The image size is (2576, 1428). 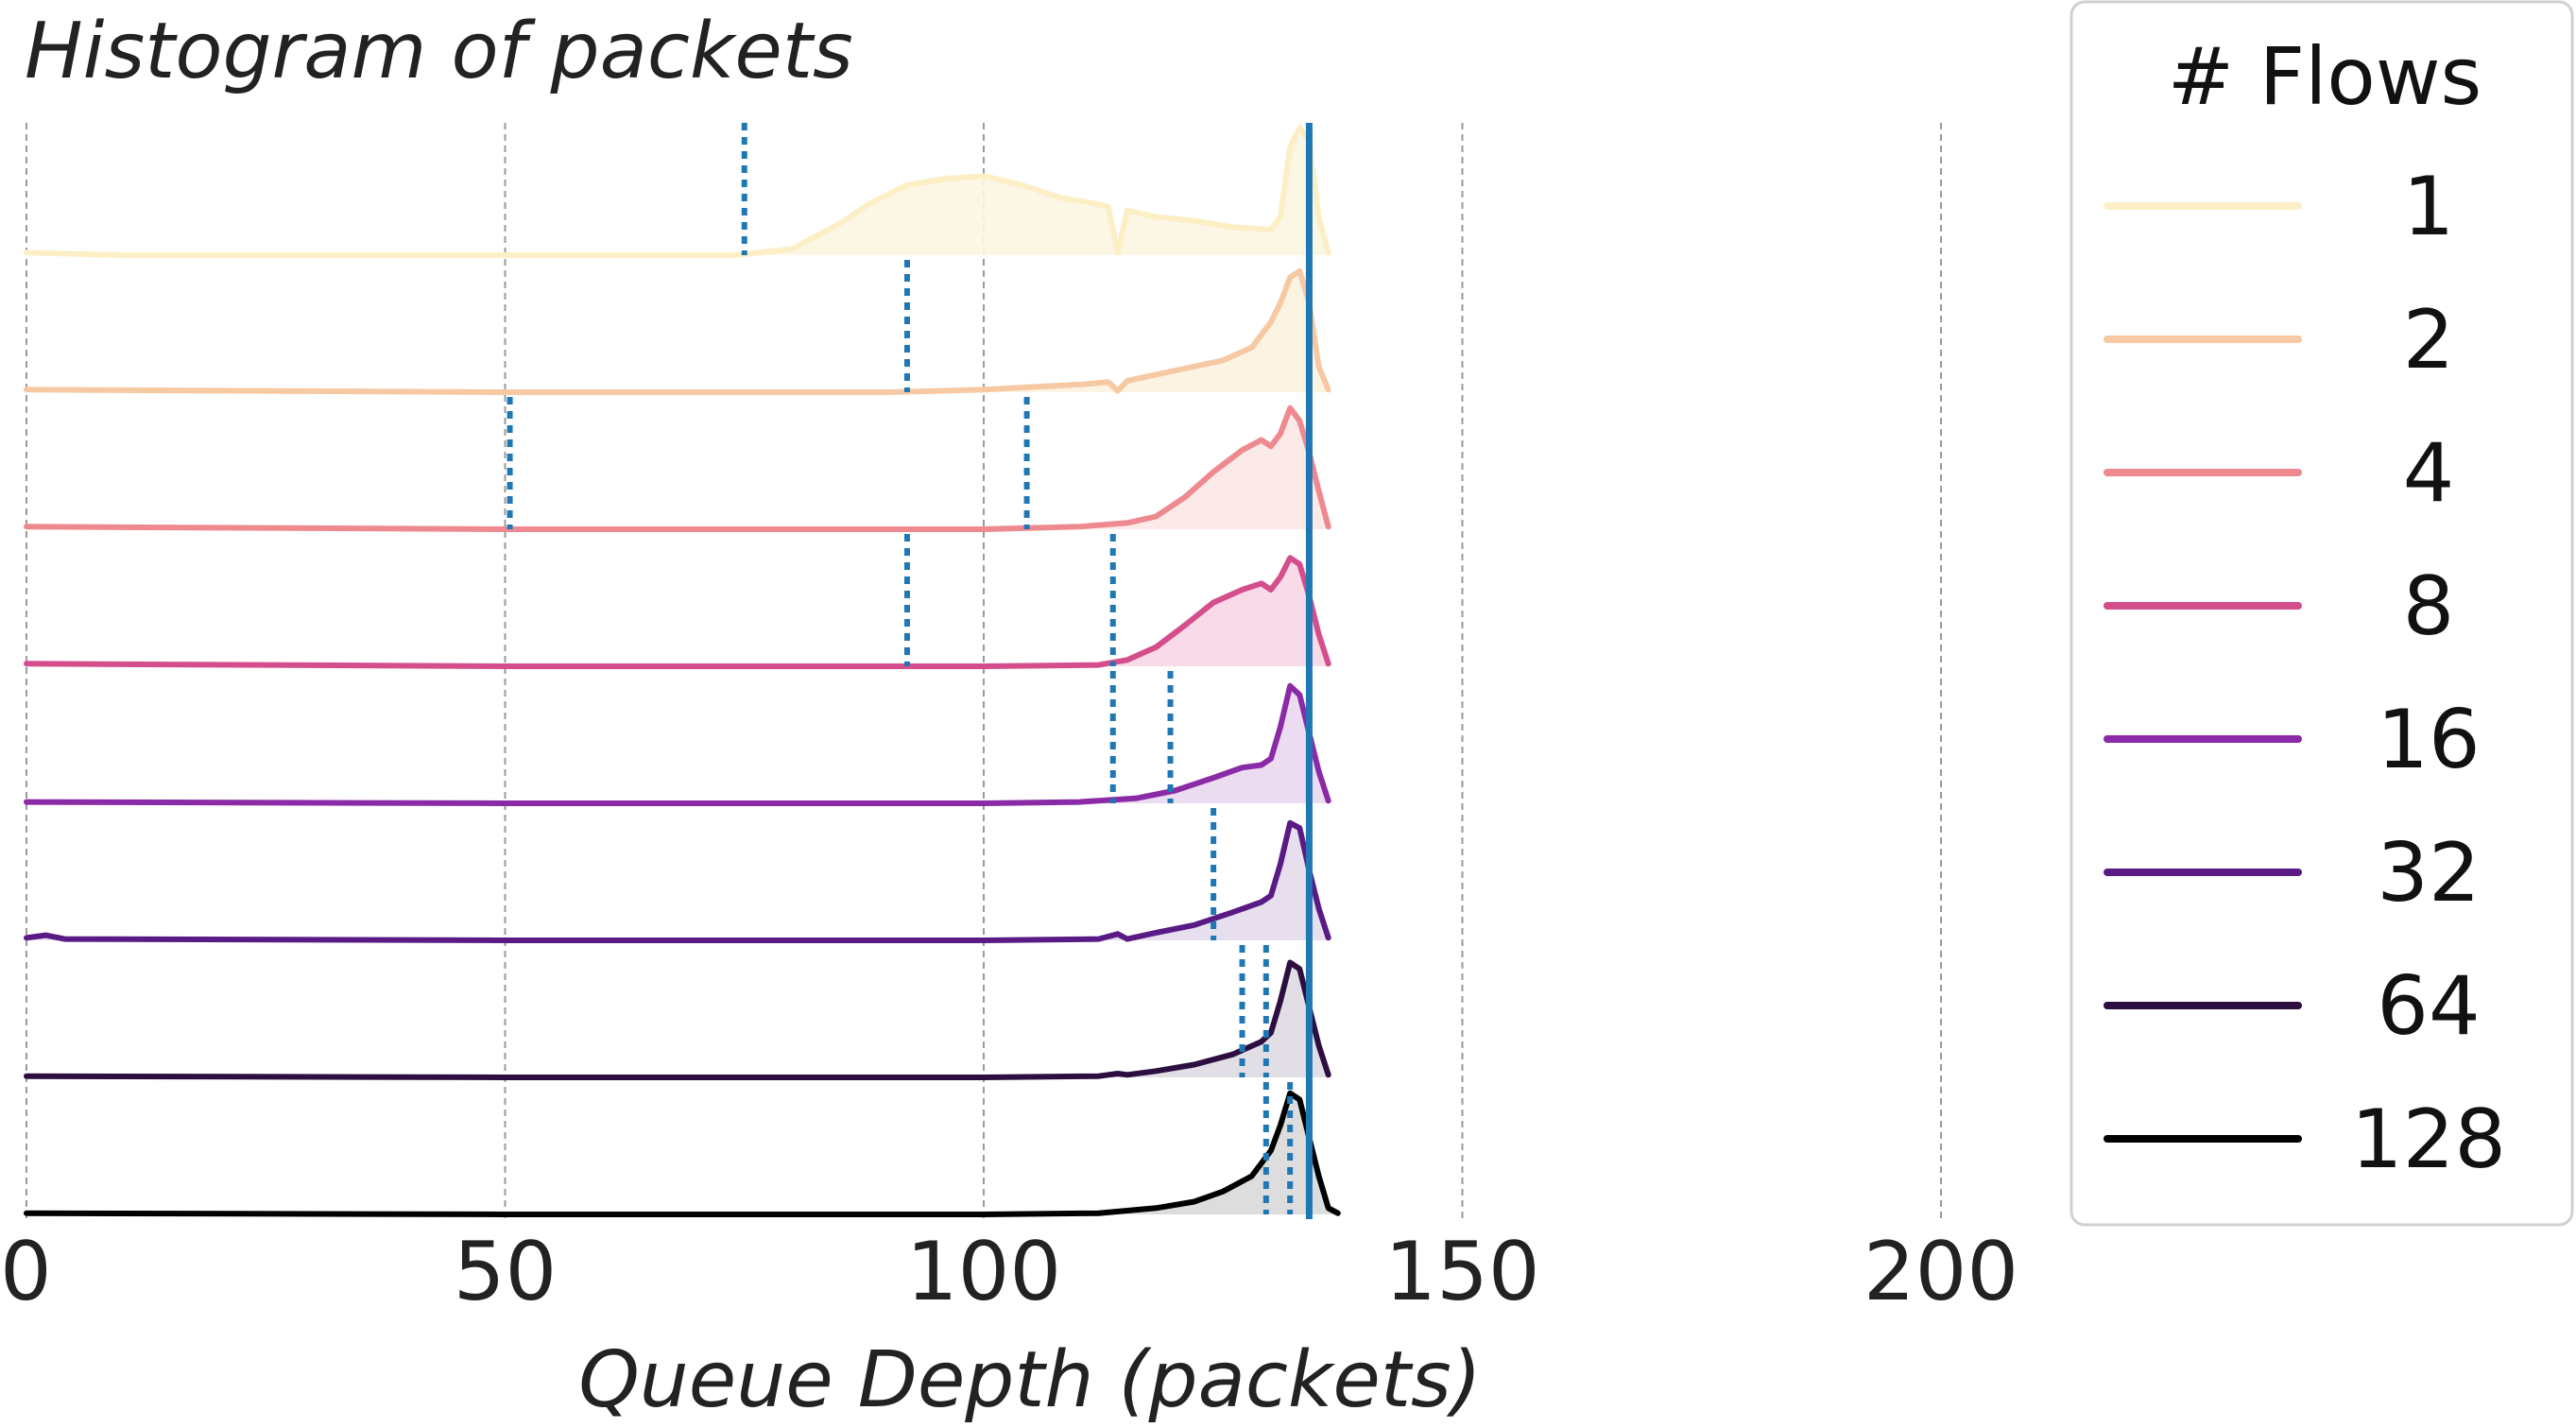 What do you see at coordinates (505, 1272) in the screenshot?
I see `x-tick-label-50: 50` at bounding box center [505, 1272].